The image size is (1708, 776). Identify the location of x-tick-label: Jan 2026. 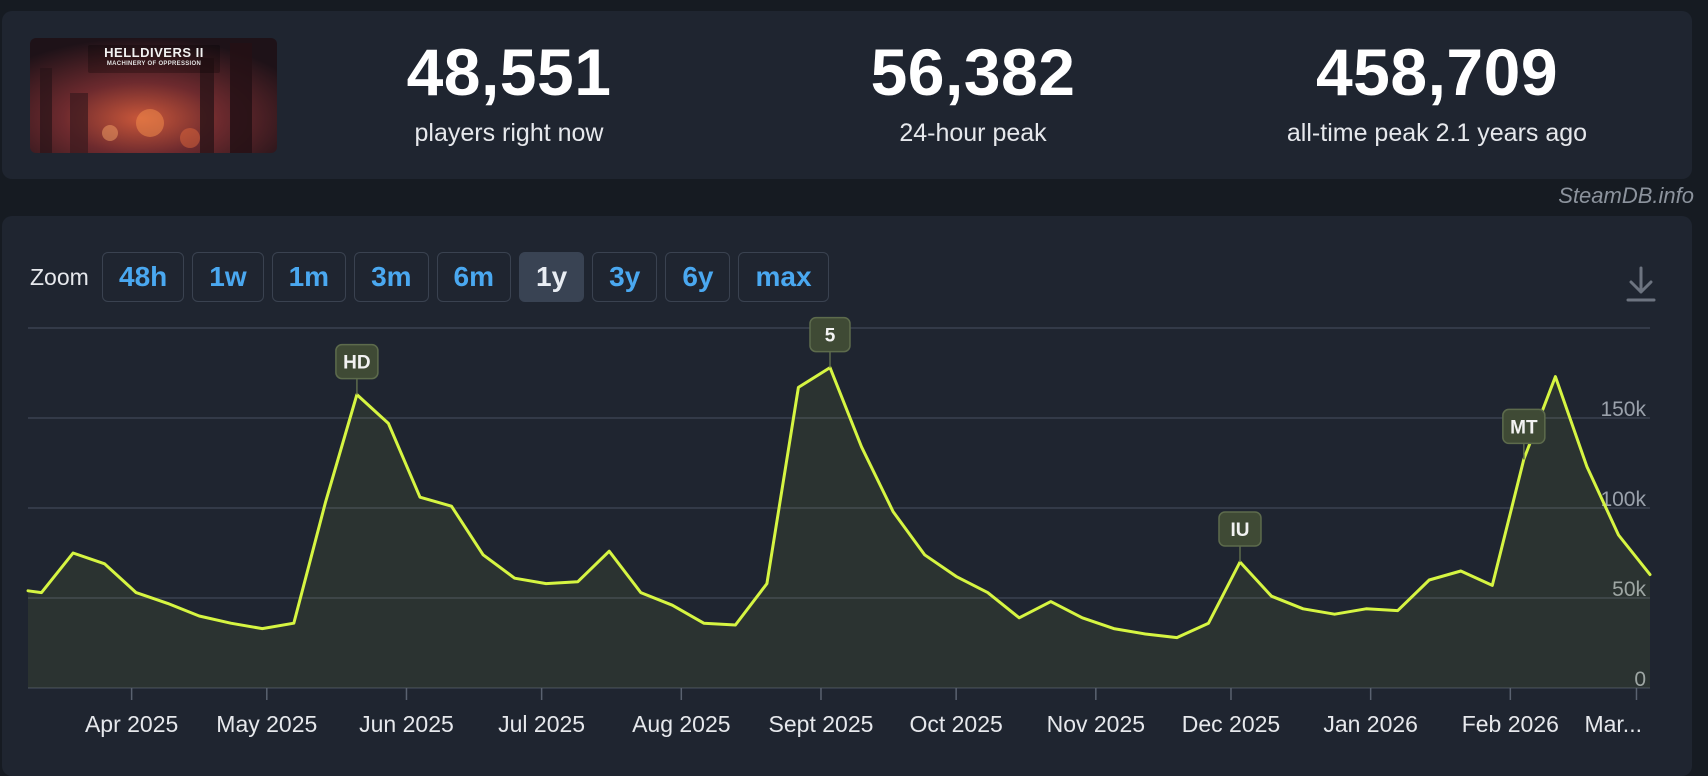
(1370, 724).